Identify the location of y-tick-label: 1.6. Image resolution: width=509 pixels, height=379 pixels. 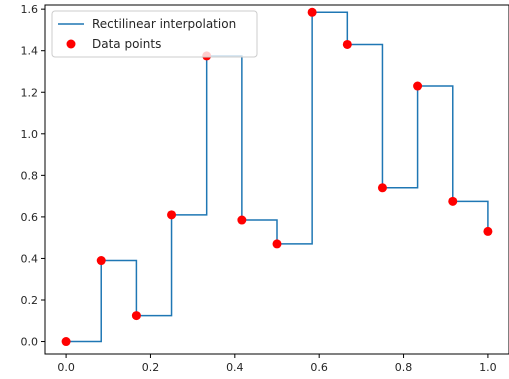
(30, 9).